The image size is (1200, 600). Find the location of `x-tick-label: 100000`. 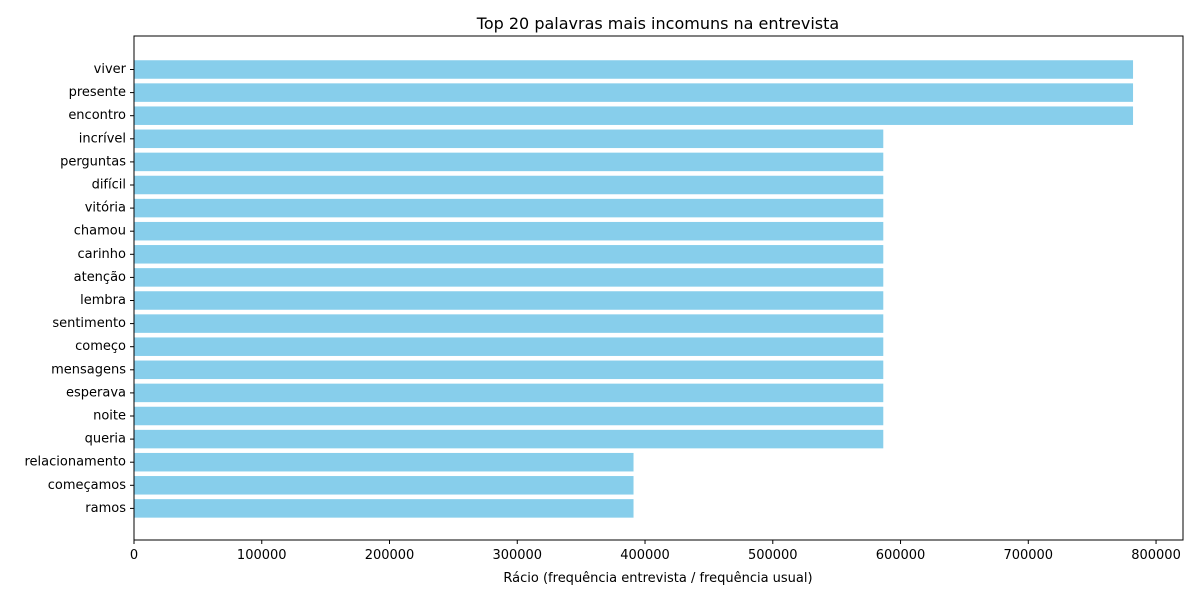

x-tick-label: 100000 is located at coordinates (262, 555).